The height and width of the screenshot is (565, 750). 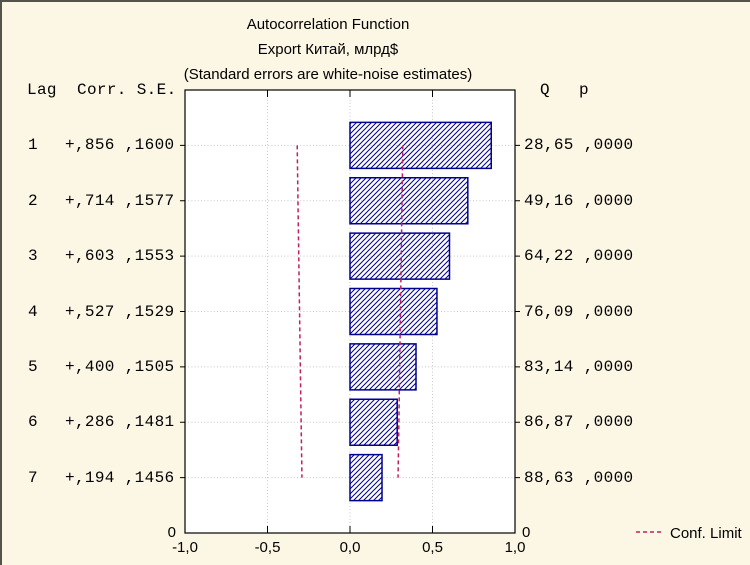 What do you see at coordinates (120, 256) in the screenshot?
I see `corr-se-value: +,603 ,1553` at bounding box center [120, 256].